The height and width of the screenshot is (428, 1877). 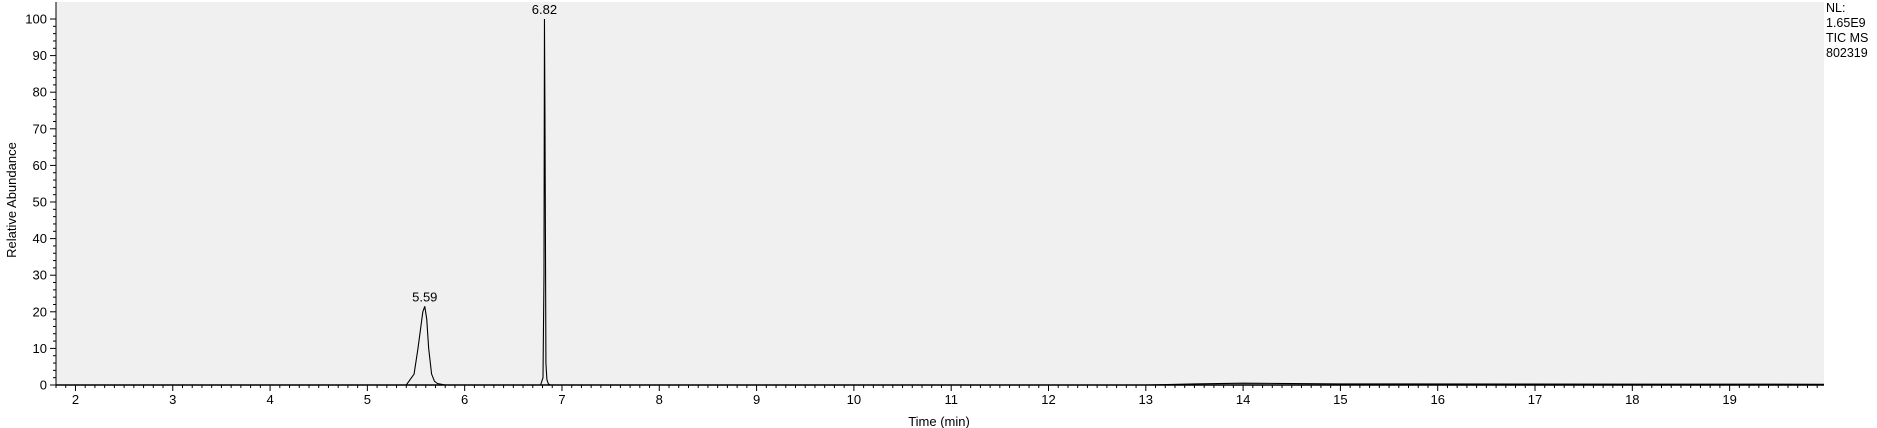 I want to click on x-tick-label: 12, so click(x=1048, y=399).